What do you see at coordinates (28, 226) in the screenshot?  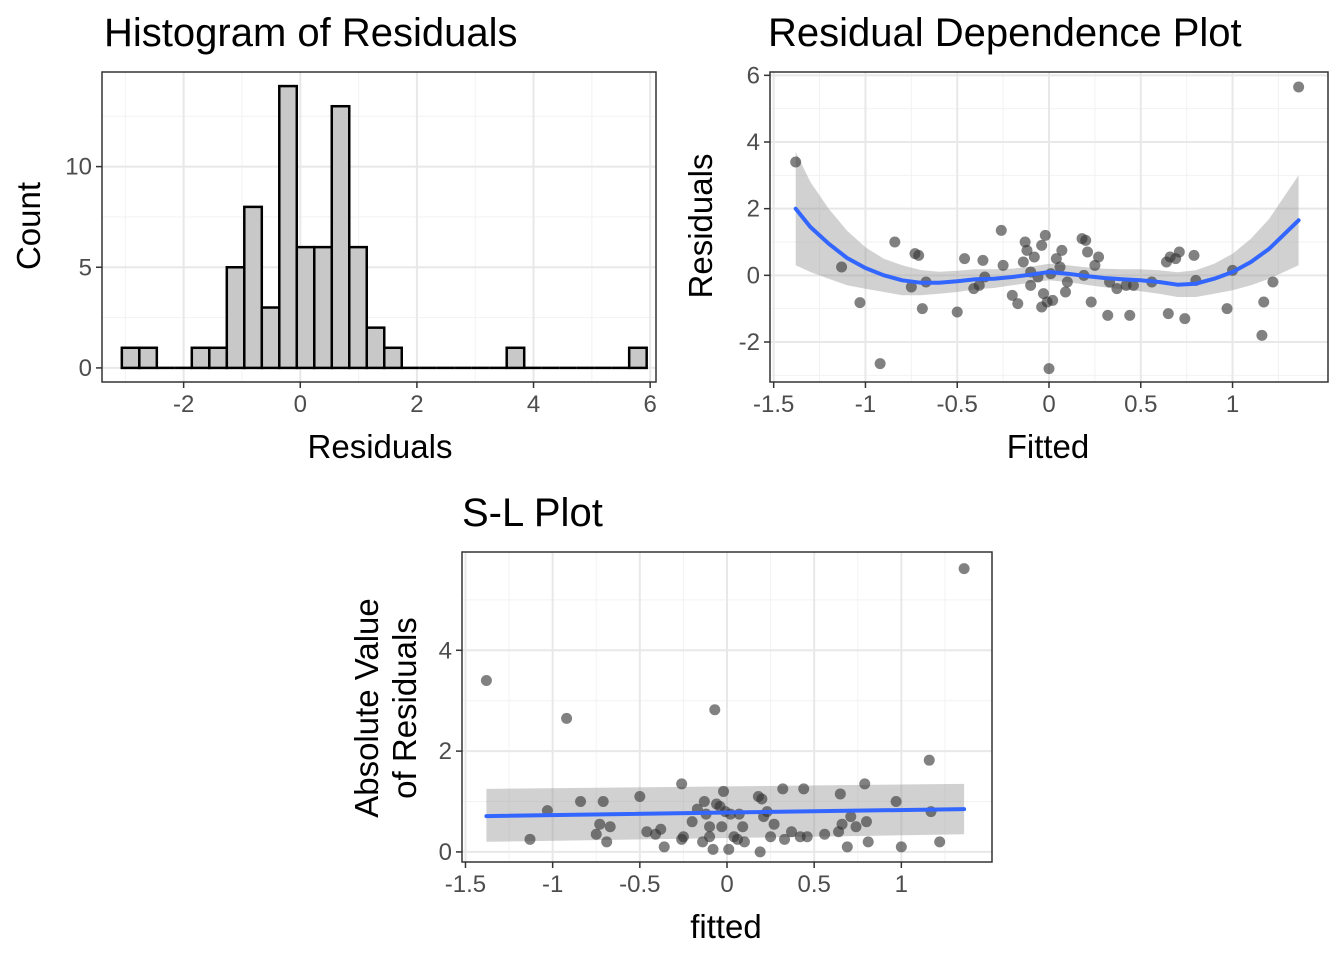 I see `histogram-y-axis-label: Count` at bounding box center [28, 226].